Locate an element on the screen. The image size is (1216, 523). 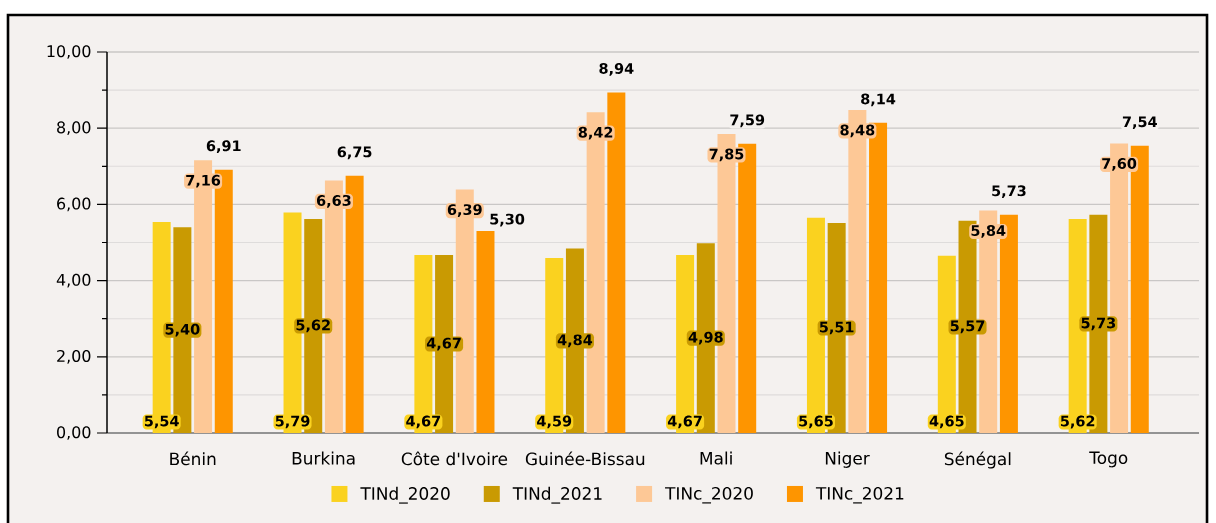
data-label: 7,85 is located at coordinates (726, 155).